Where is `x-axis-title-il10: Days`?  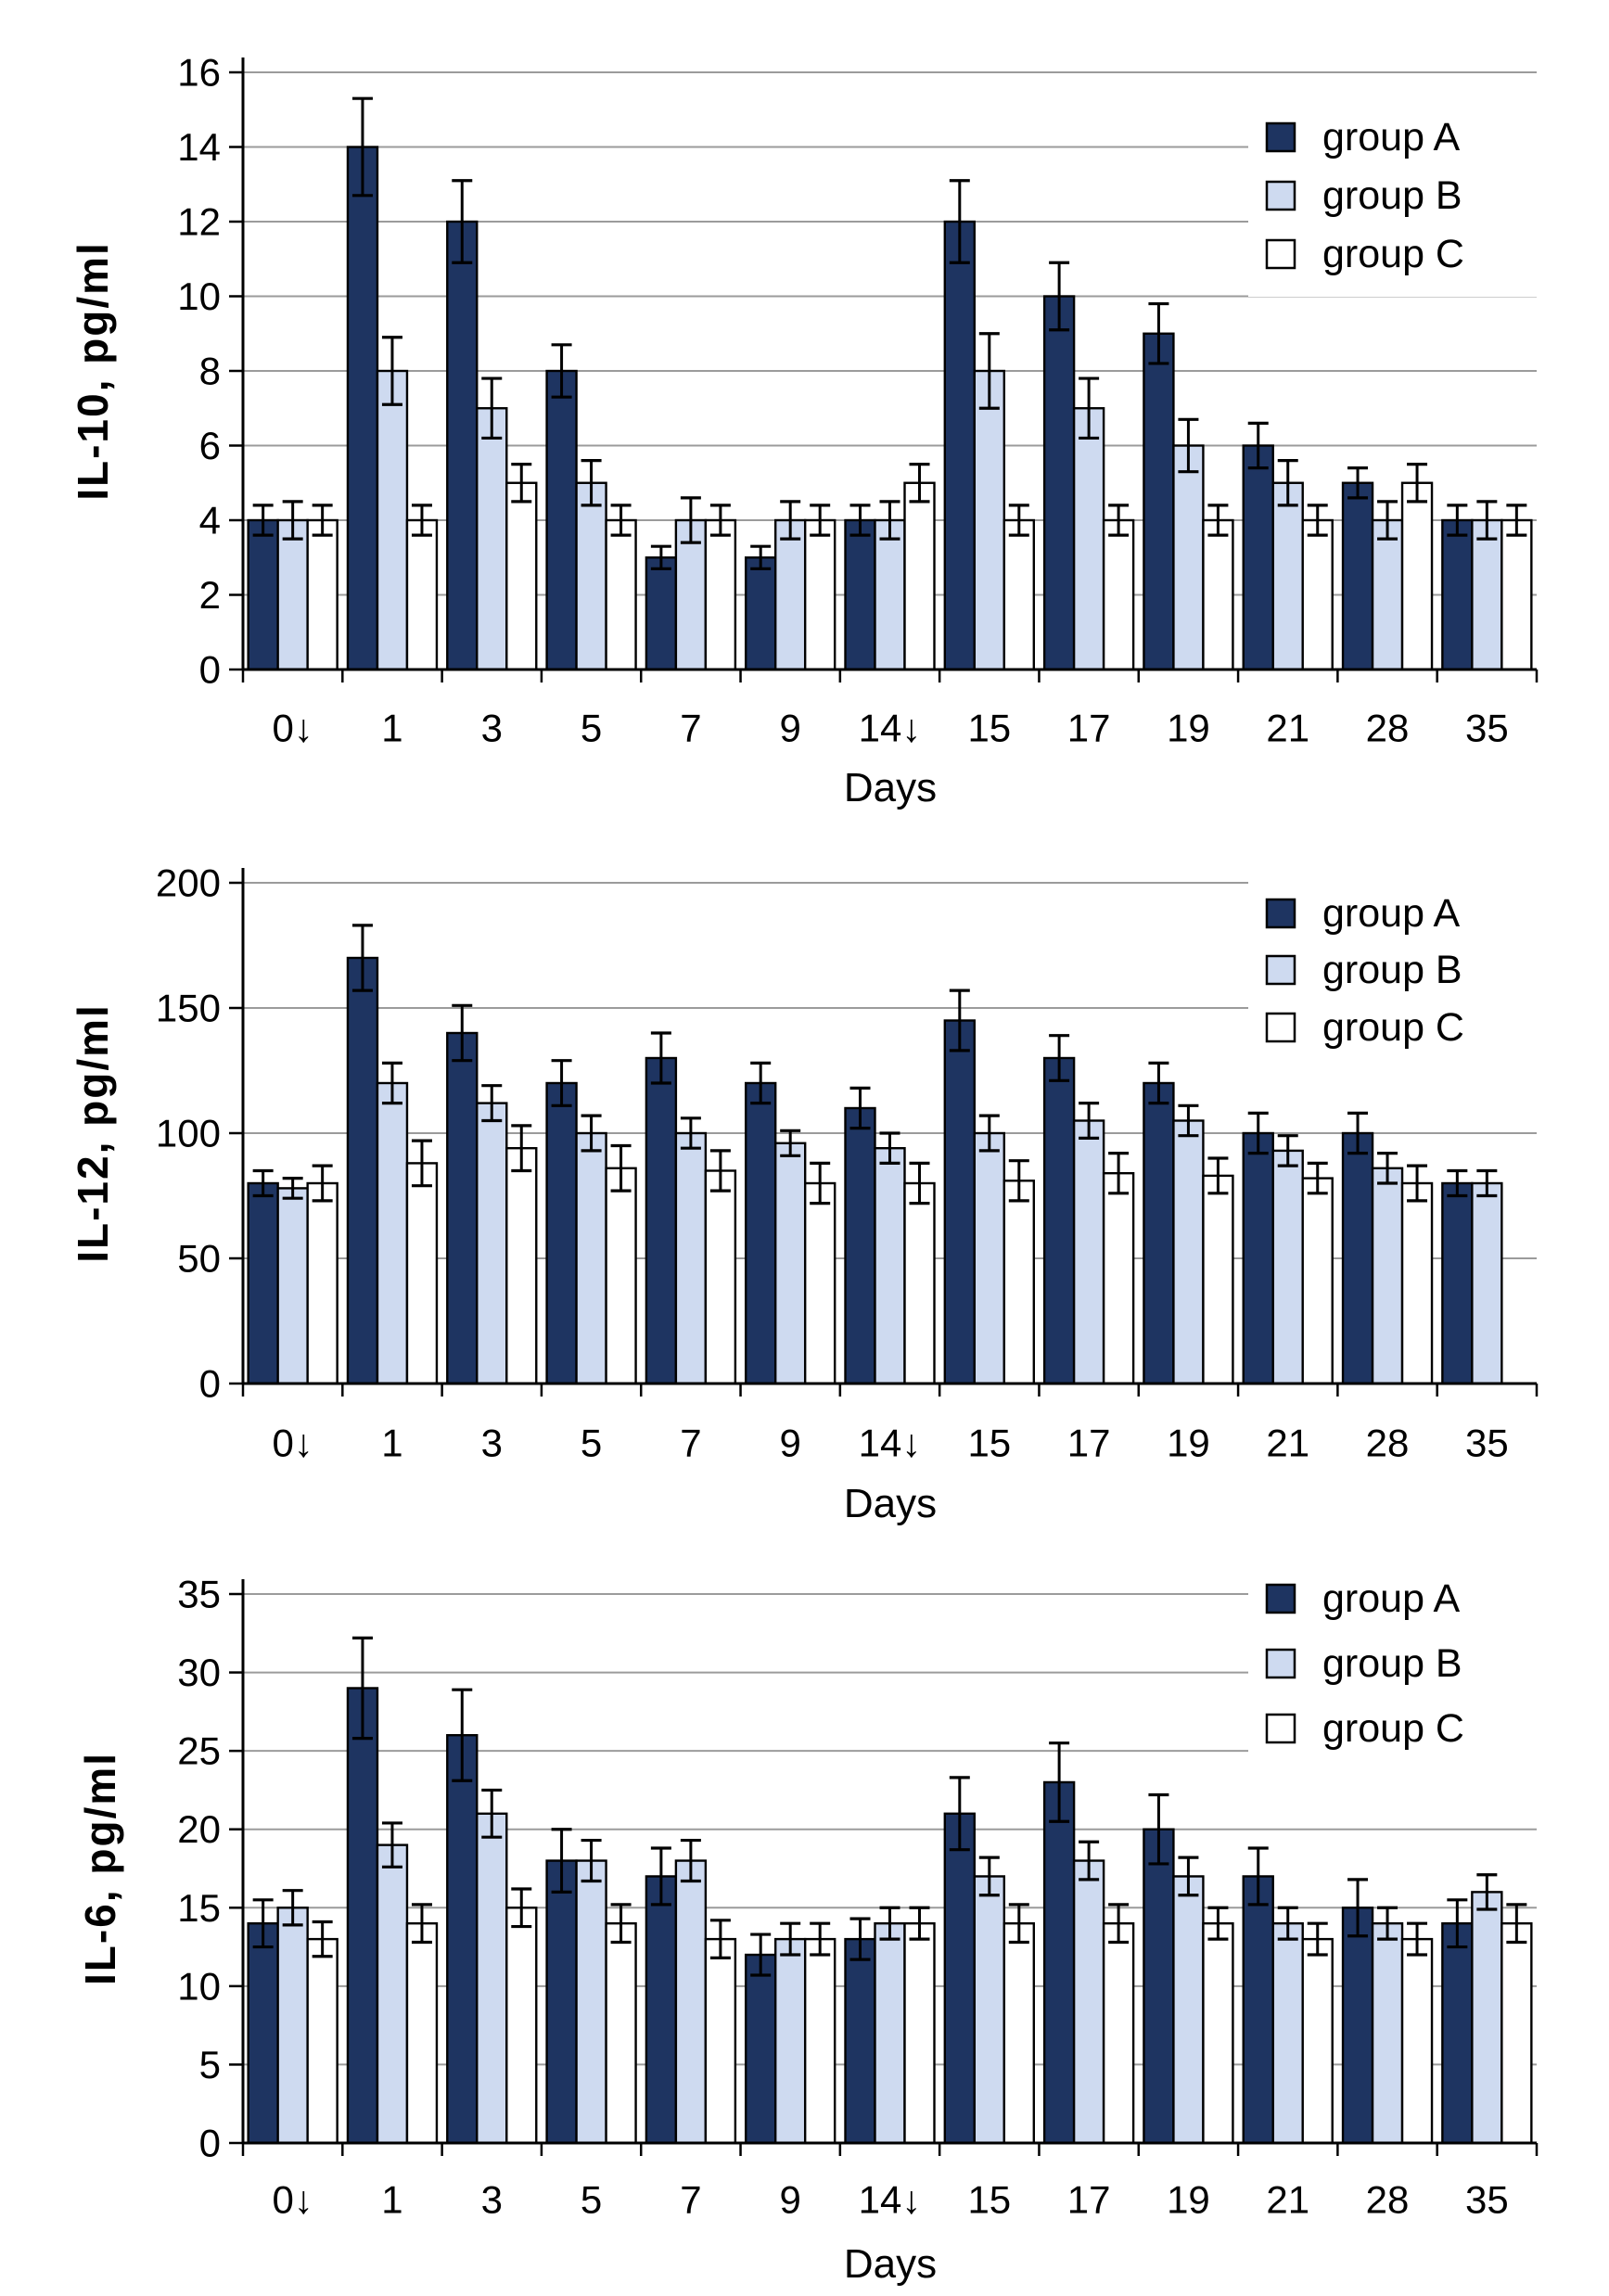 x-axis-title-il10: Days is located at coordinates (890, 787).